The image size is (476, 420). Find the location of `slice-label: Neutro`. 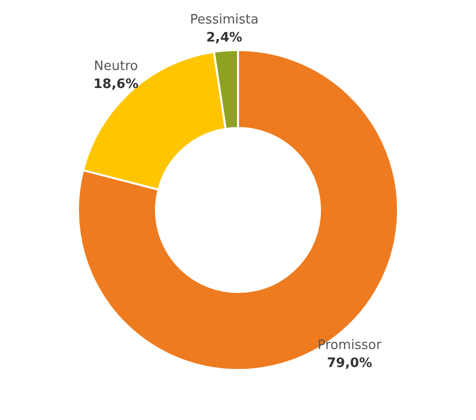

slice-label: Neutro is located at coordinates (116, 66).